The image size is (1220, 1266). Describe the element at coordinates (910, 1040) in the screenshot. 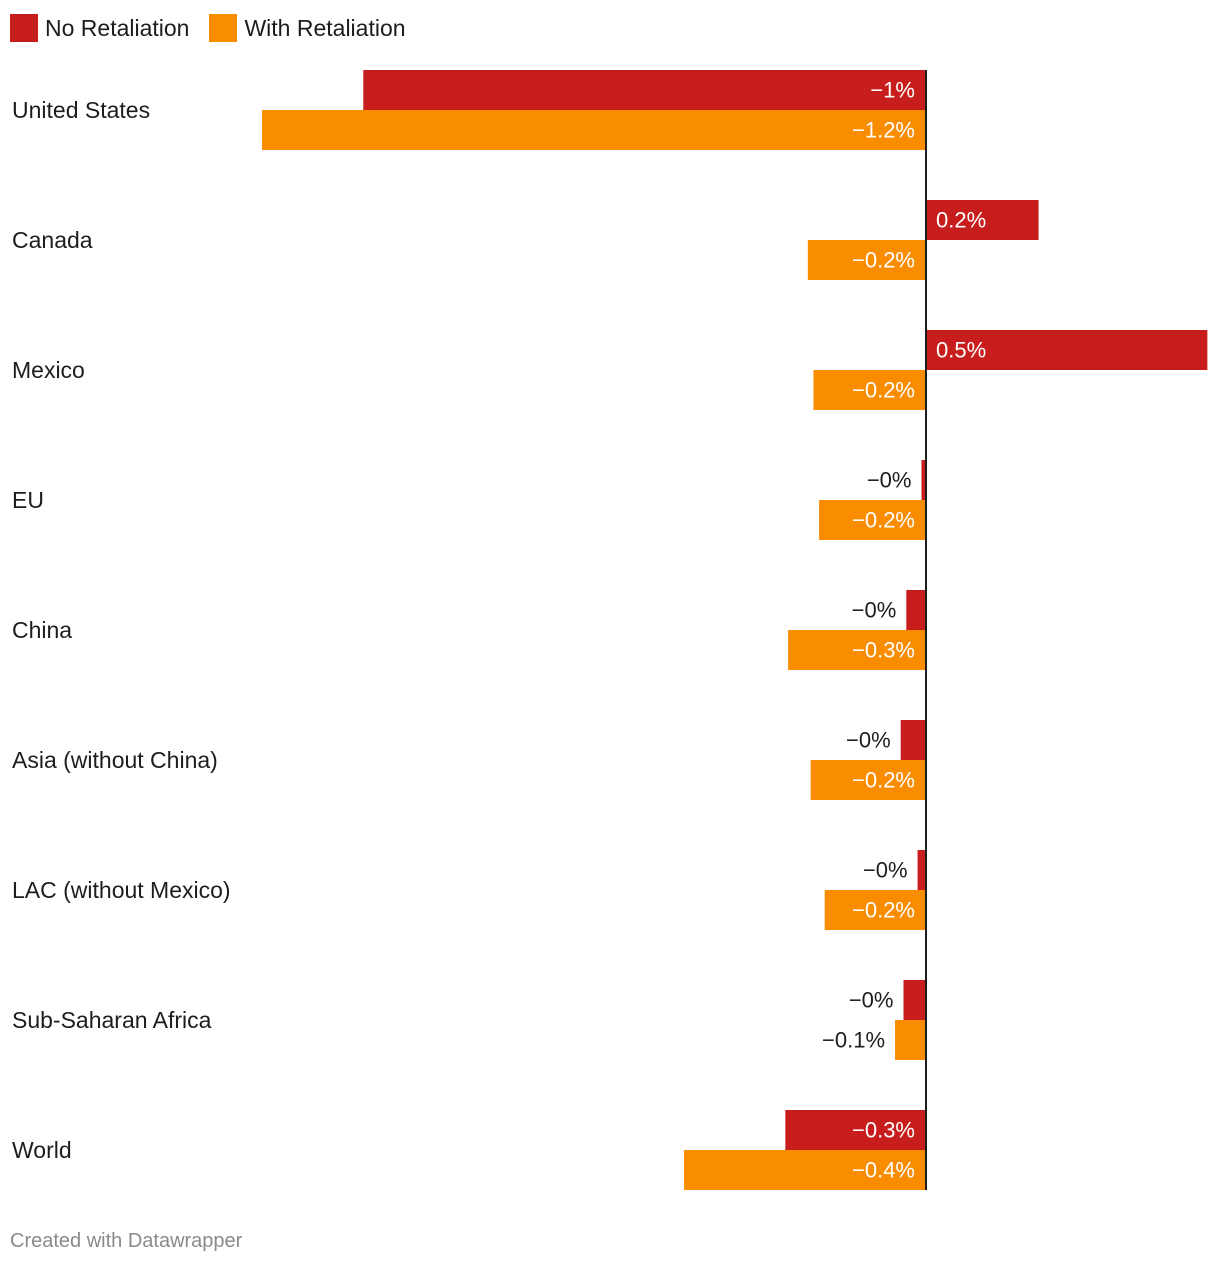

I see `bar-with-retaliation-sub-saharan-africa` at that location.